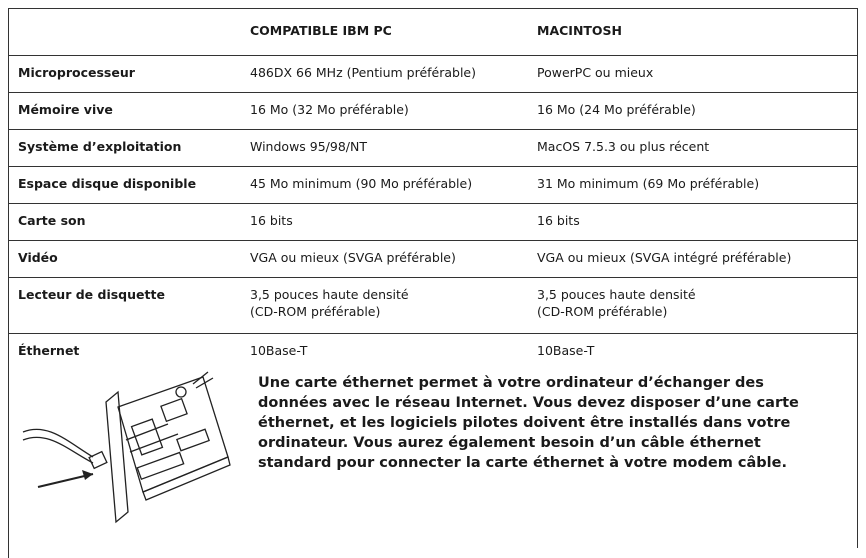 Image resolution: width=866 pixels, height=558 pixels. Describe the element at coordinates (38, 257) in the screenshot. I see `row-label: Vidéo` at that location.